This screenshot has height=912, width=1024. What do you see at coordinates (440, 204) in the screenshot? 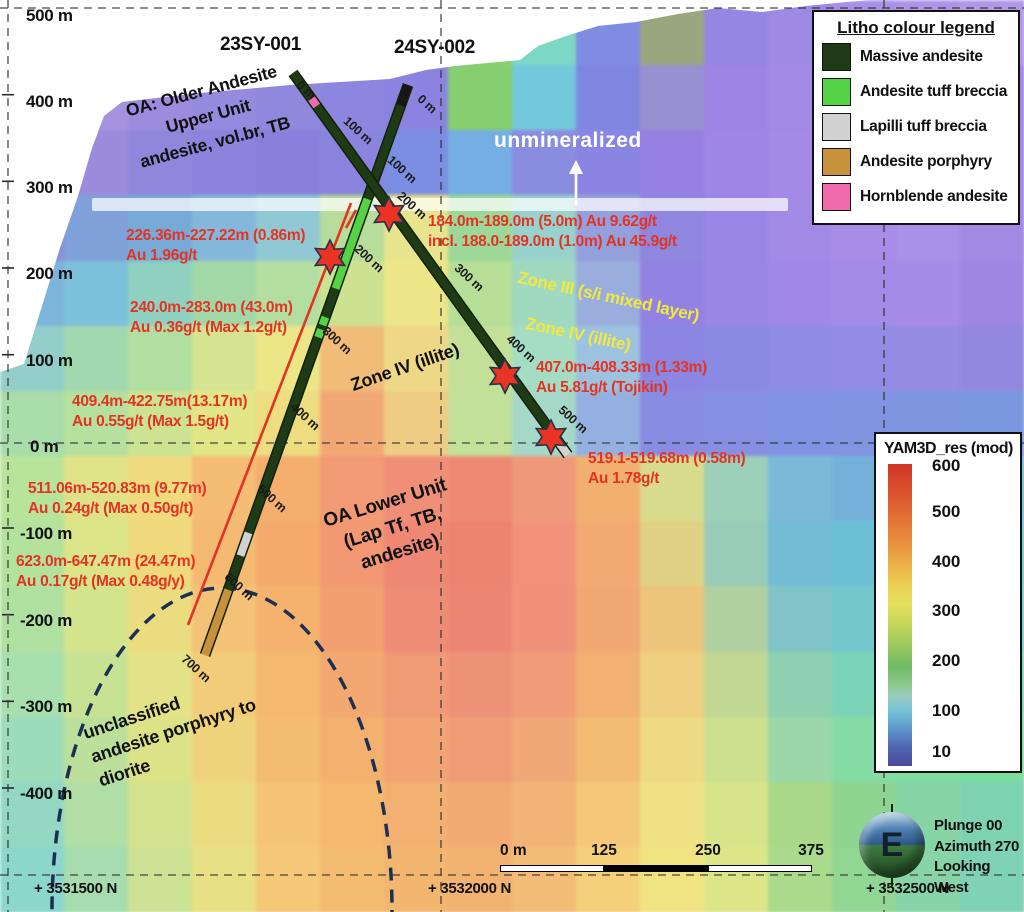
I see `unmineralized-band` at bounding box center [440, 204].